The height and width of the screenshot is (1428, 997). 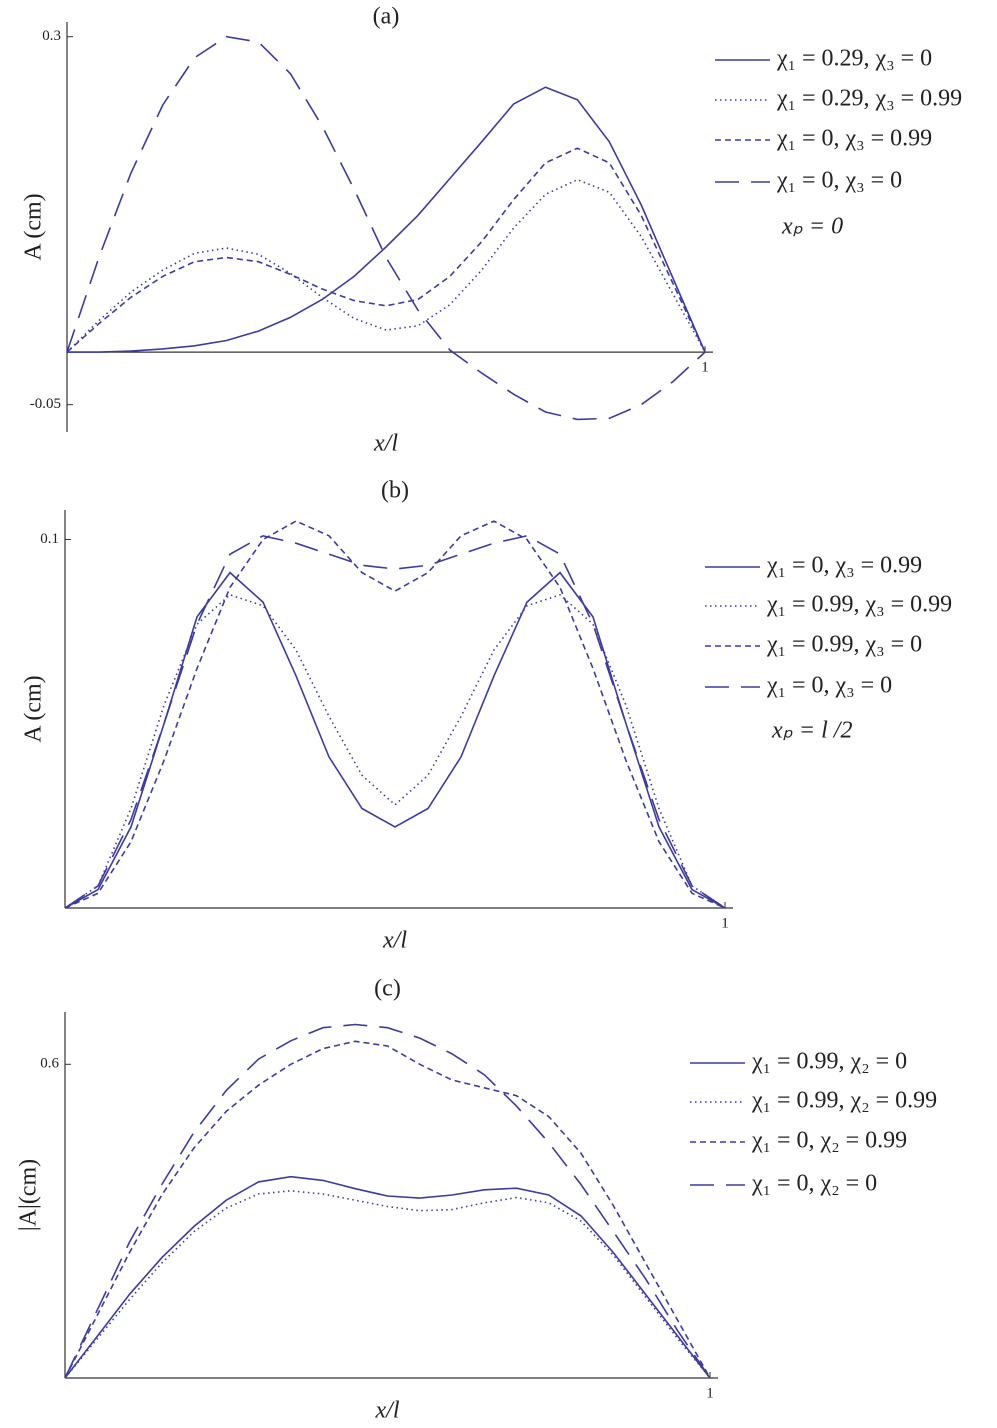 I want to click on panel-title: (b), so click(x=395, y=491).